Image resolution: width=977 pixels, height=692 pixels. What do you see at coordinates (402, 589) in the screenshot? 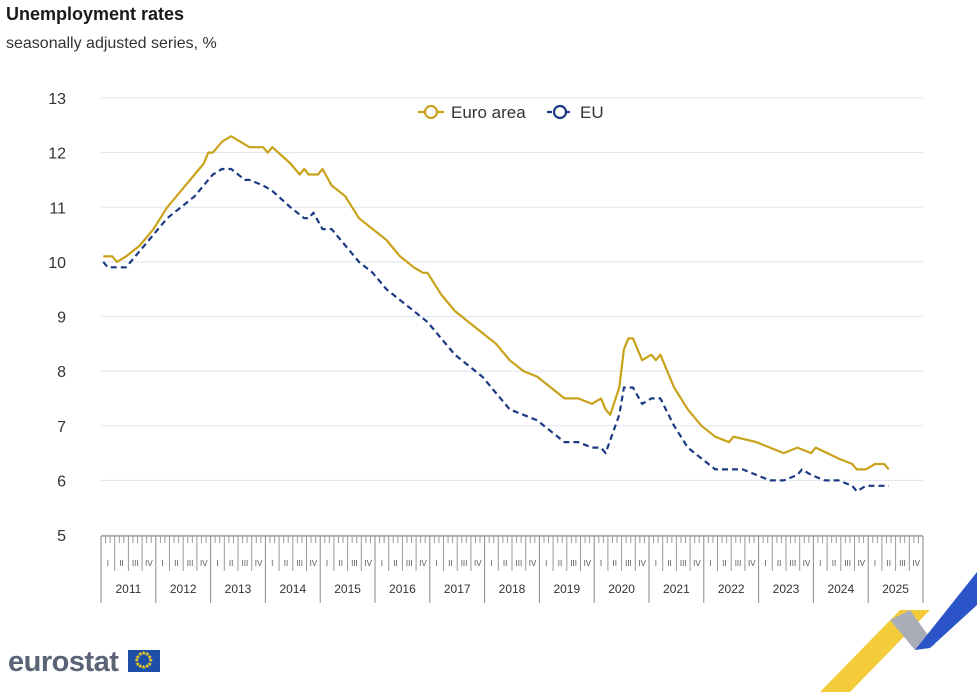
I see `year-label: 2016` at bounding box center [402, 589].